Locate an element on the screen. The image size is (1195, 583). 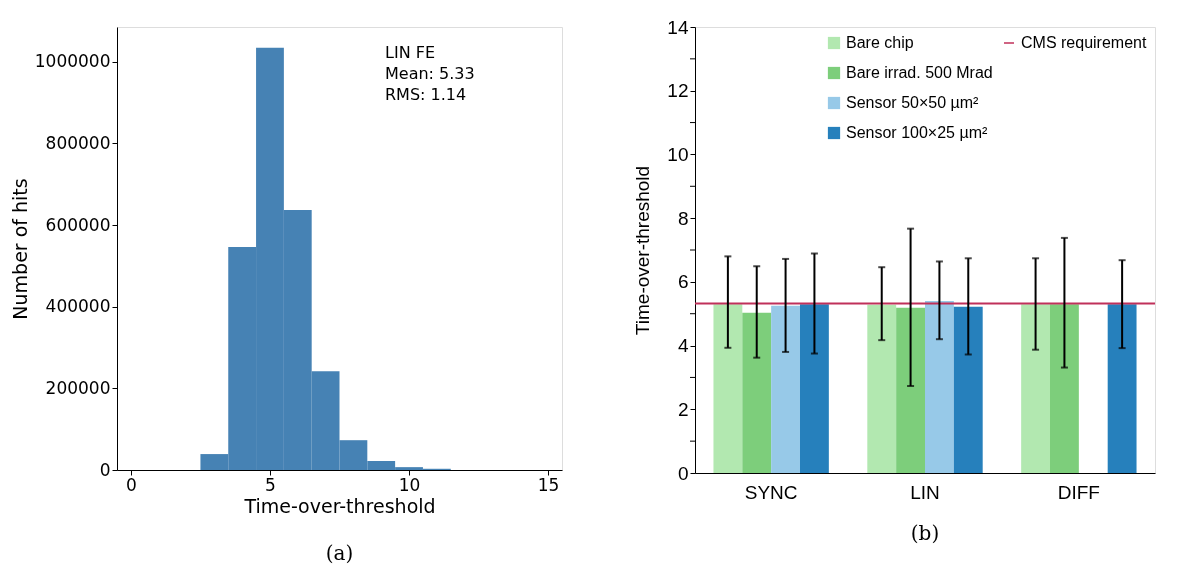
y-tick-label: 0 is located at coordinates (105, 469).